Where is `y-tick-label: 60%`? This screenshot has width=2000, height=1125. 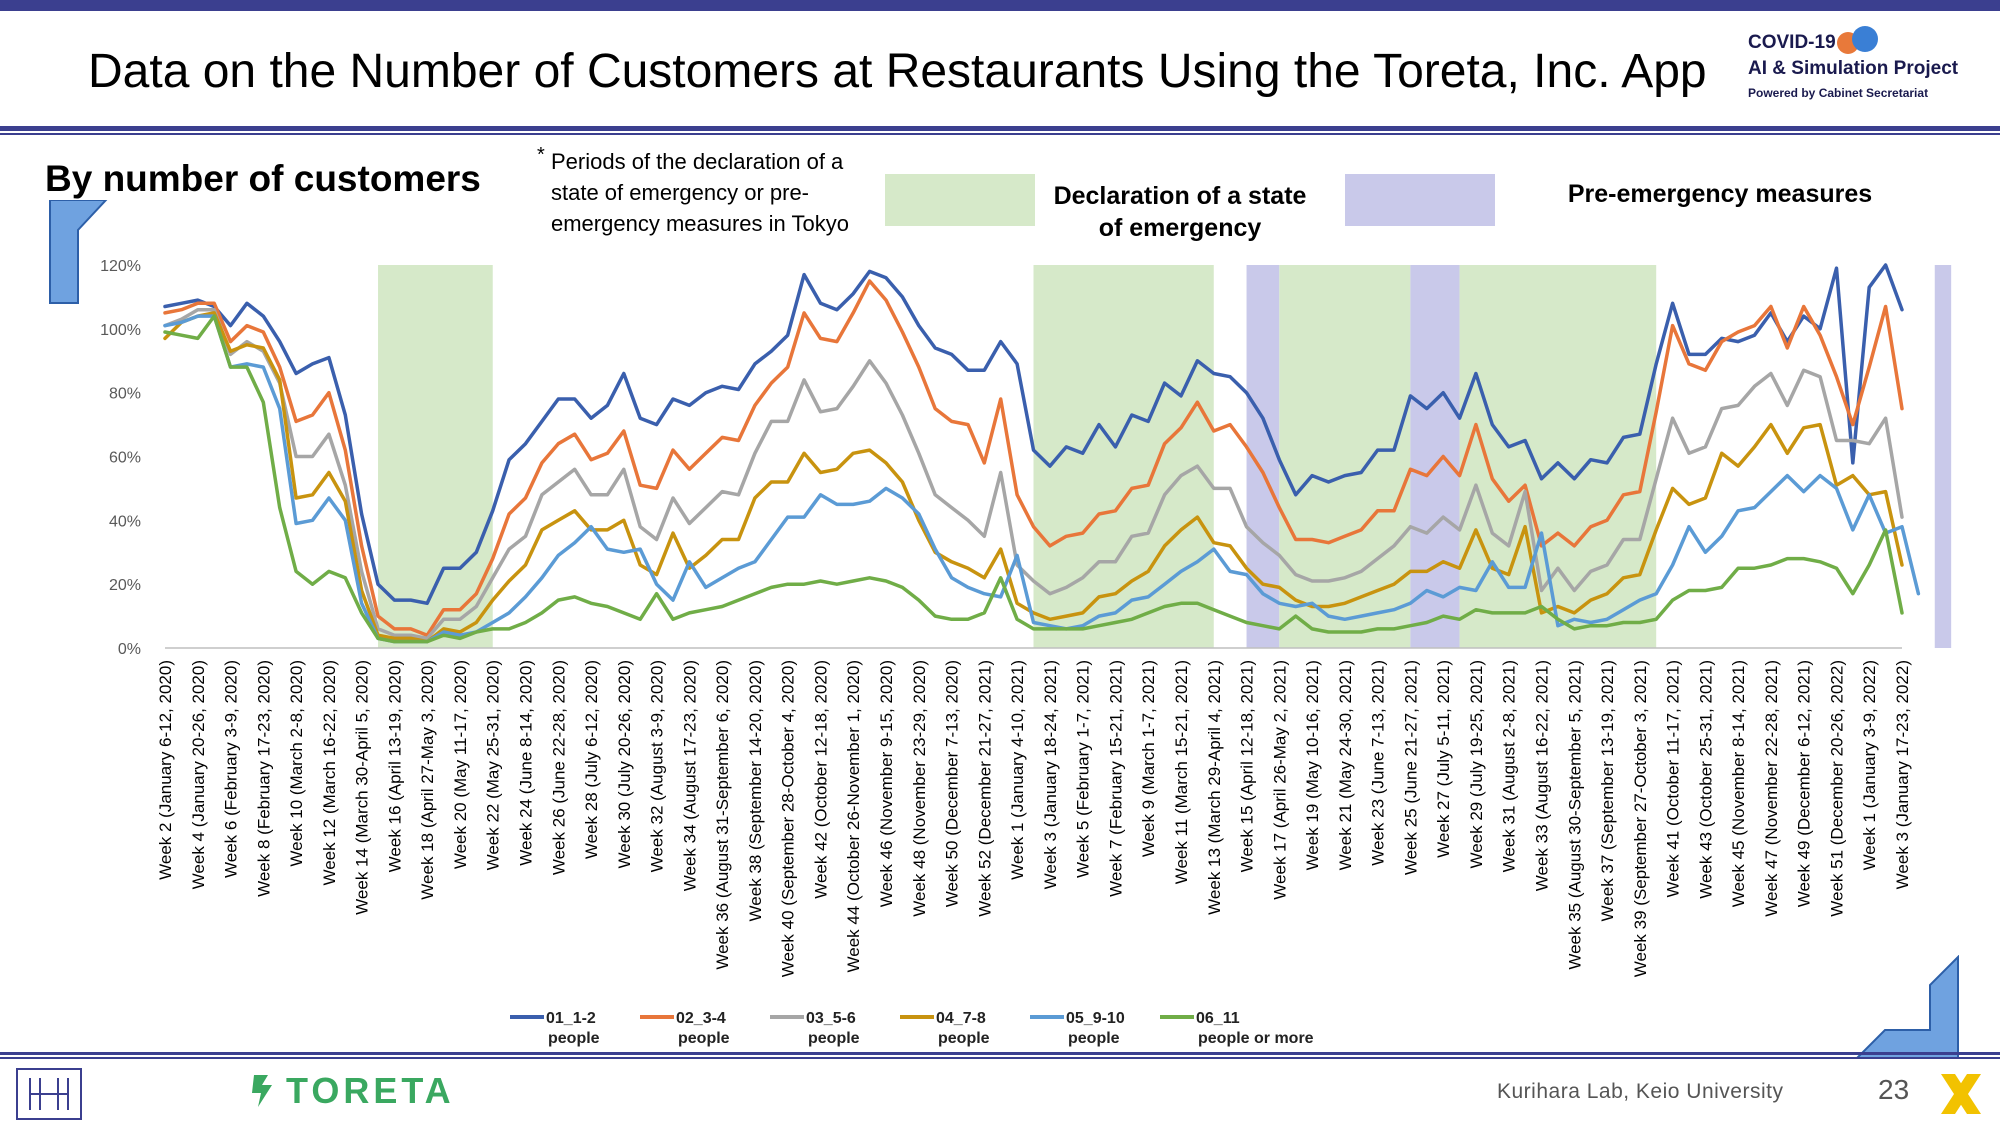
y-tick-label: 60% is located at coordinates (125, 458).